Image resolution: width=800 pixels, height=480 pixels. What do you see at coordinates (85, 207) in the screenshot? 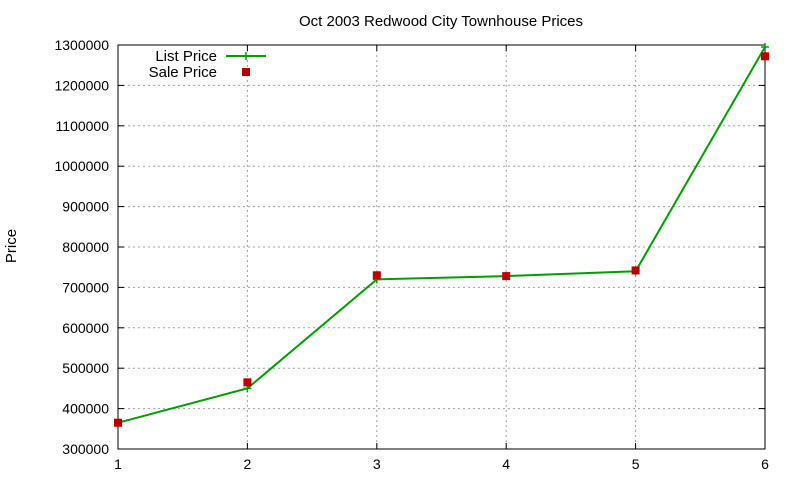
I see `y-tick-label: 900000` at bounding box center [85, 207].